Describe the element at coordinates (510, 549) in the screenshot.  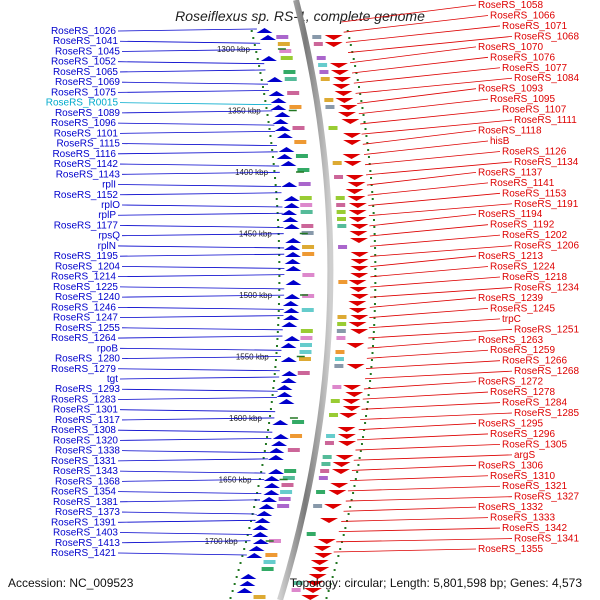
I see `right-gene-label: RoseRS_1355` at that location.